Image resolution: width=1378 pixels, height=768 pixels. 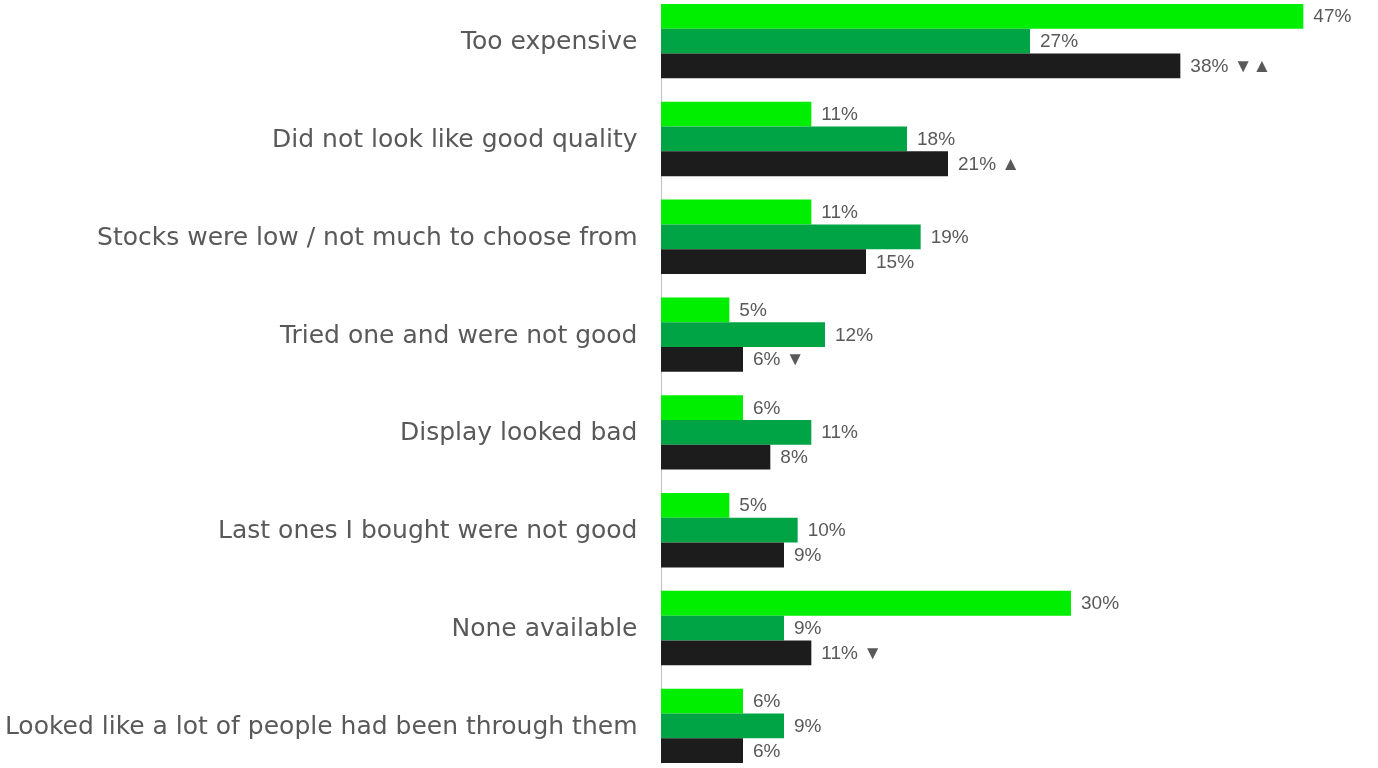 What do you see at coordinates (428, 530) in the screenshot?
I see `y-tick-label: Last ones I bought were not good` at bounding box center [428, 530].